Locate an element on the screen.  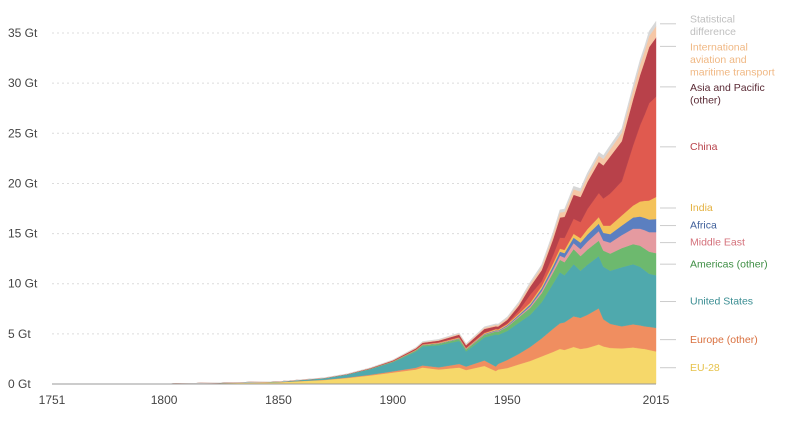
y-axis-ticks: 0 Gt 5 Gt 10 Gt 15 Gt 20 Gt 25 Gt 30 Gt 35 Gt is located at coordinates (23, 208).